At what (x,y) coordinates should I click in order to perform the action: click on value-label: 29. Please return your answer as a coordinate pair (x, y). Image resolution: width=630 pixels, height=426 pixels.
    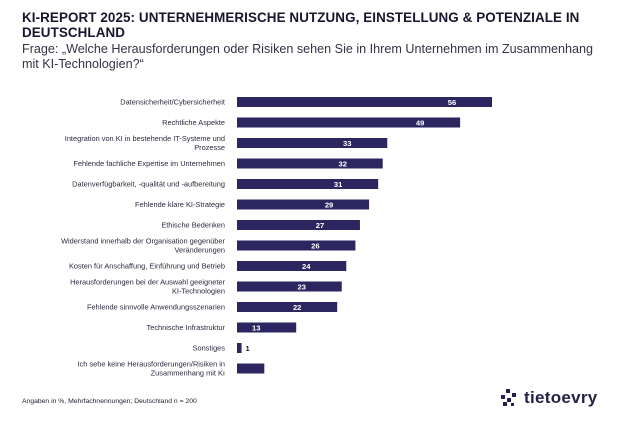
    Looking at the image, I should click on (329, 204).